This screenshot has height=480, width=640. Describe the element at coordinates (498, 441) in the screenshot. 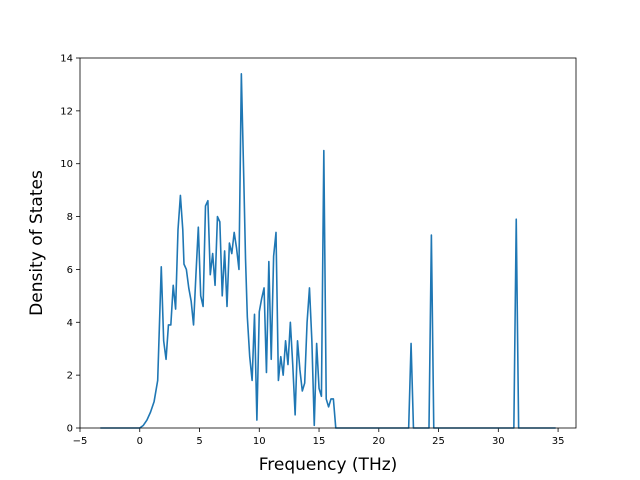

I see `x-tick-label: 30` at that location.